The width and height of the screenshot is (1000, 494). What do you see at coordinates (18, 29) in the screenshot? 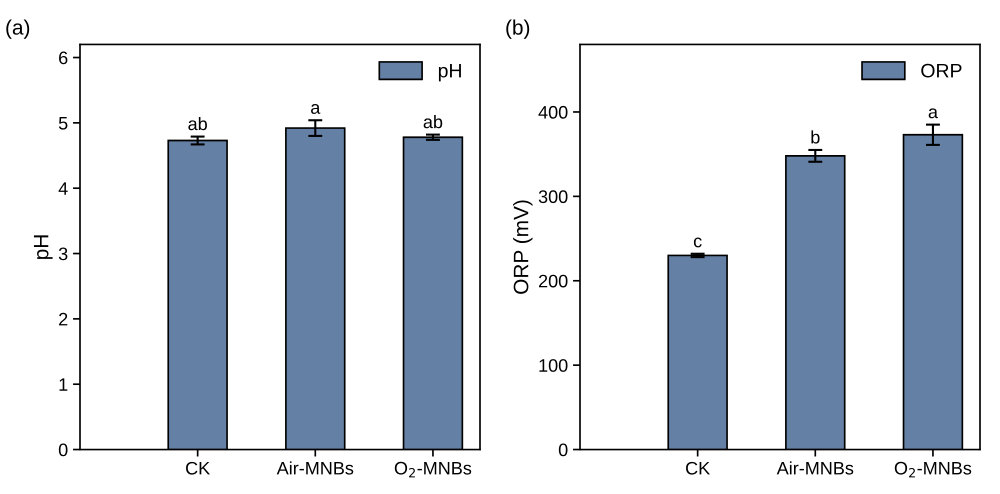
I see `chart-title: (a)` at bounding box center [18, 29].